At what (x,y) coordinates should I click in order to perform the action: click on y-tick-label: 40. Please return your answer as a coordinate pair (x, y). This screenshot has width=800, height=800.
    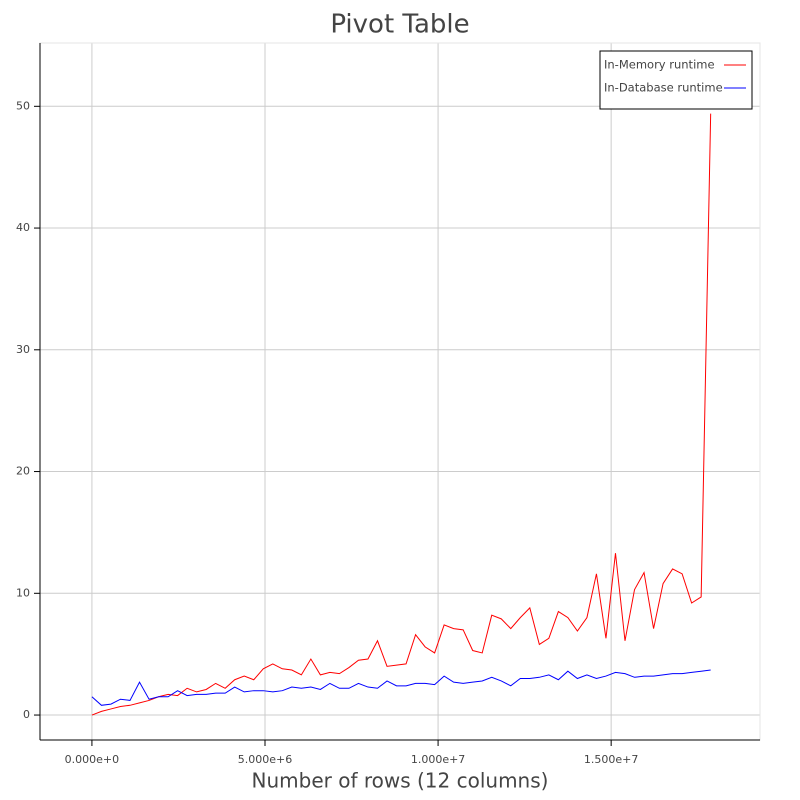
    Looking at the image, I should click on (23, 227).